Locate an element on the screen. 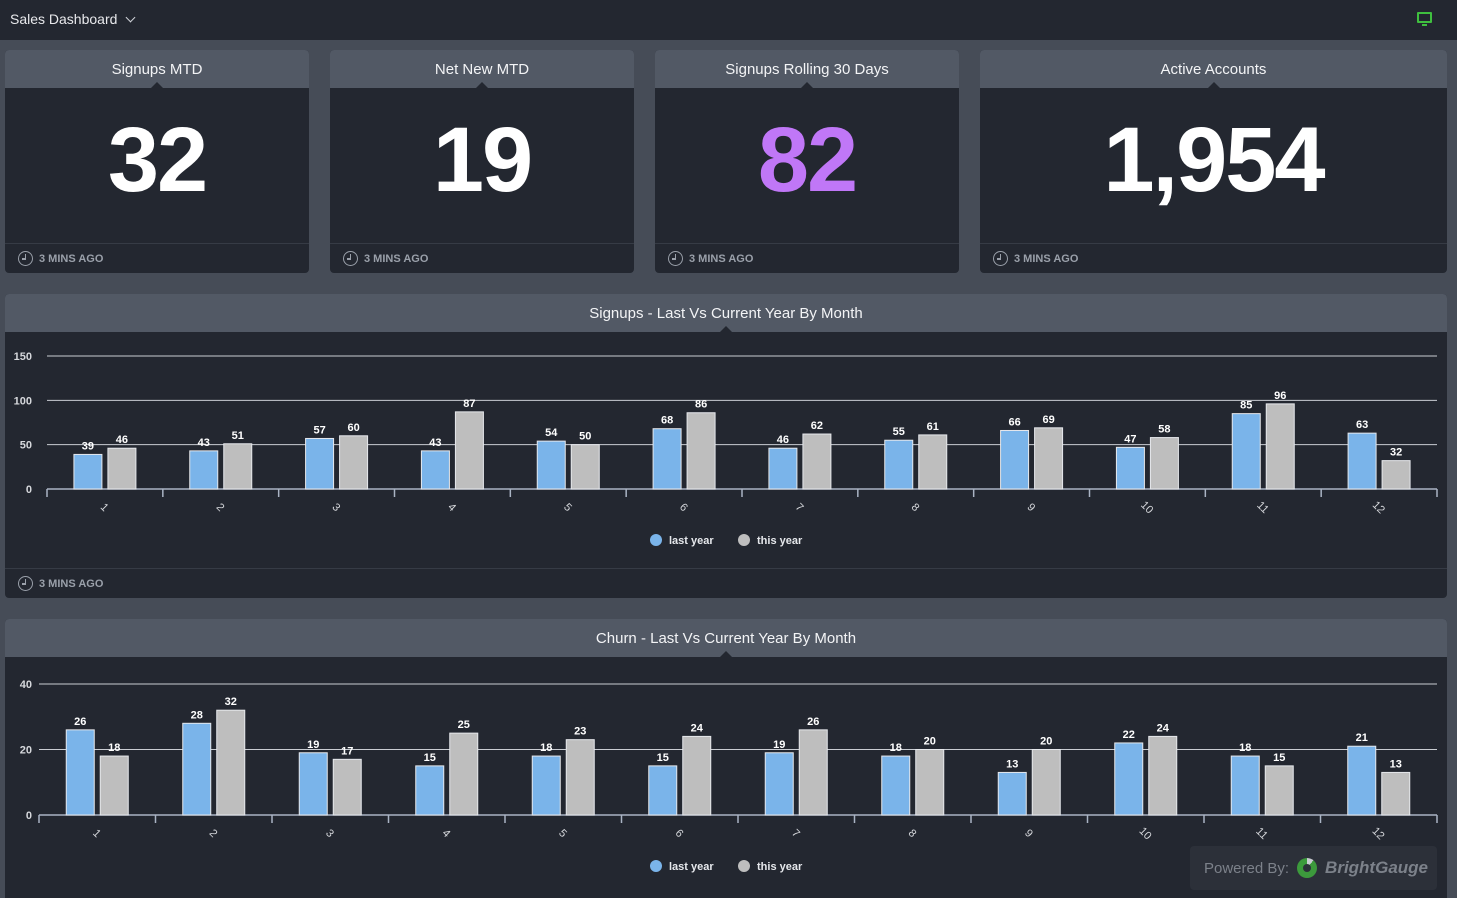 The height and width of the screenshot is (898, 1457). powered-by-badge: Powered By: BrightGauge is located at coordinates (1313, 868).